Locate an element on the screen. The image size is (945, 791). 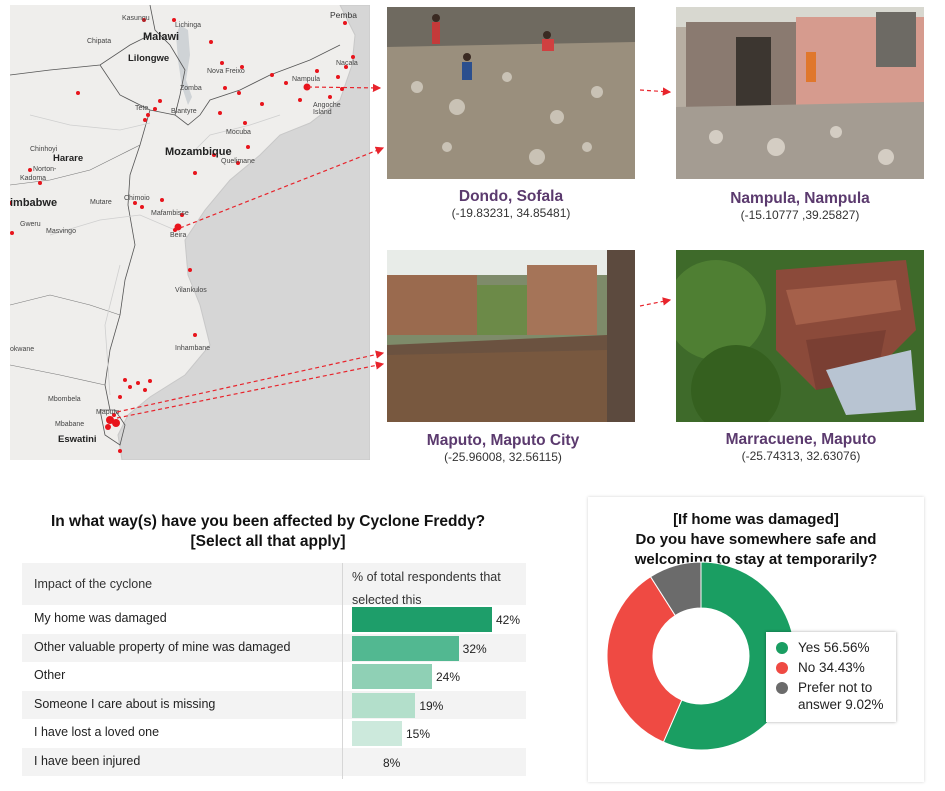
caption-marracuene: Marracuene, Maputo (-25.74313, 32.63076) is located at coordinates (801, 447).